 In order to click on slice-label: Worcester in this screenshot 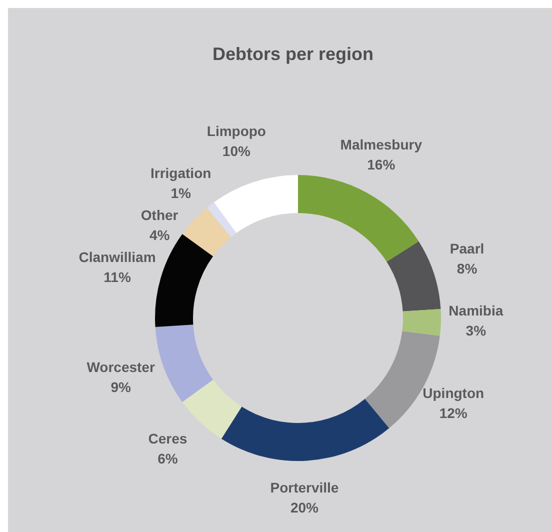, I will do `click(121, 366)`.